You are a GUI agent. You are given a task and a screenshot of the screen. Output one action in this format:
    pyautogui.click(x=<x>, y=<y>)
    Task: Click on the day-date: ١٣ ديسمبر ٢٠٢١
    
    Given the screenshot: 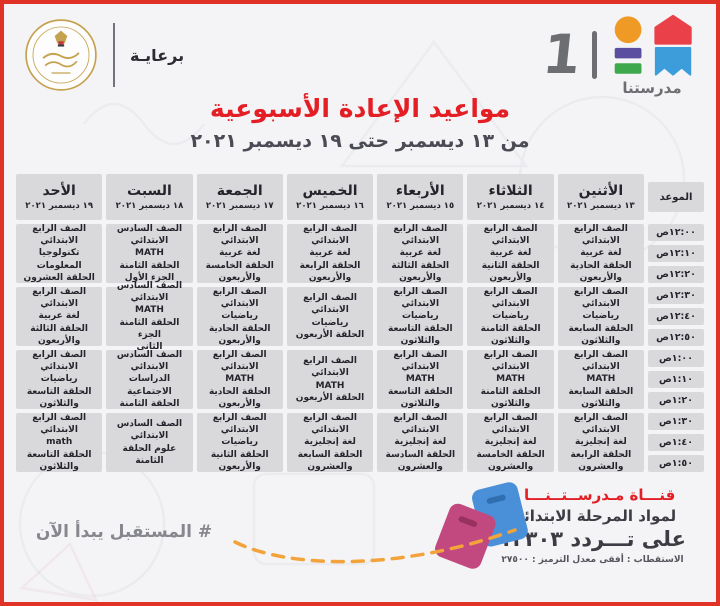 What is the action you would take?
    pyautogui.click(x=601, y=206)
    